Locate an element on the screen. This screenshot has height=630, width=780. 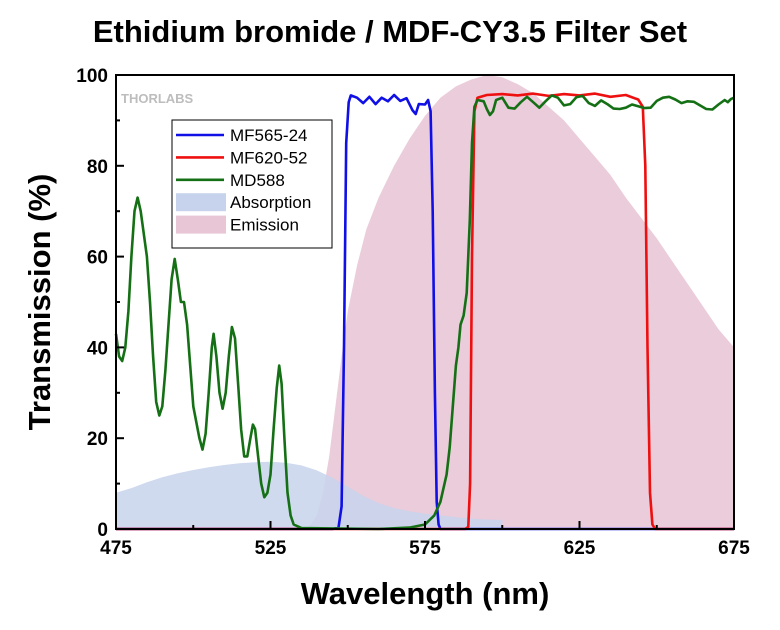
x-tick-label: 575 is located at coordinates (425, 548).